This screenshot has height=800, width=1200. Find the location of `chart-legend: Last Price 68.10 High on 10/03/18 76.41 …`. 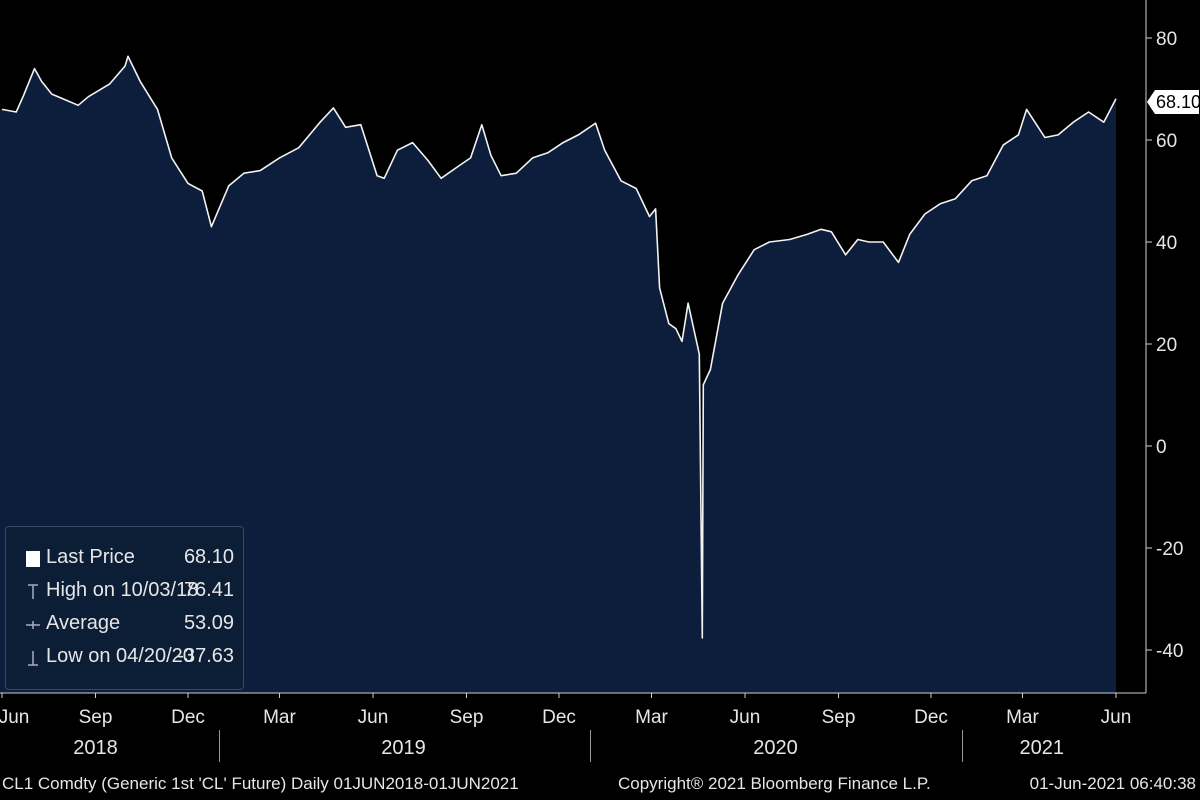

chart-legend: Last Price 68.10 High on 10/03/18 76.41 … is located at coordinates (124, 608).